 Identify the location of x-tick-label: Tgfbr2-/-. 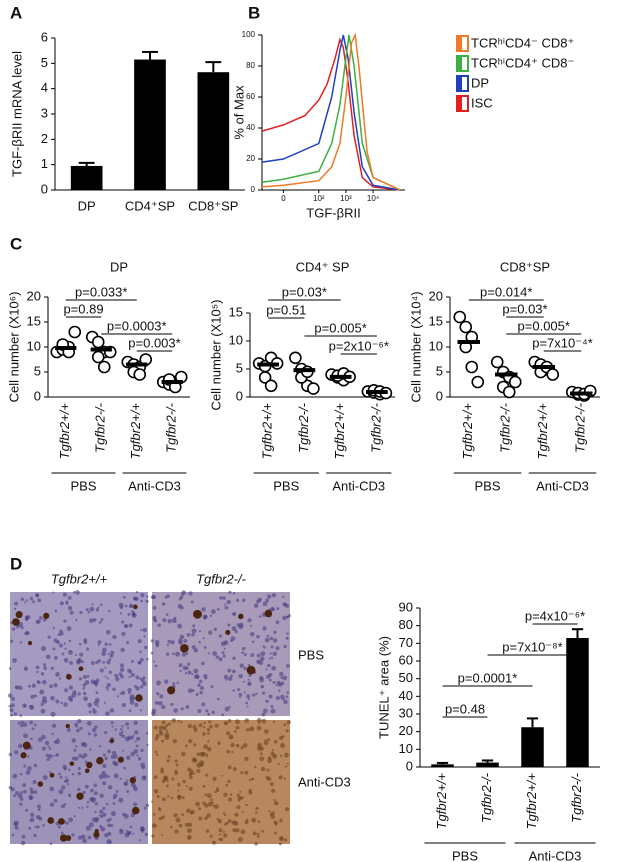
(375, 427).